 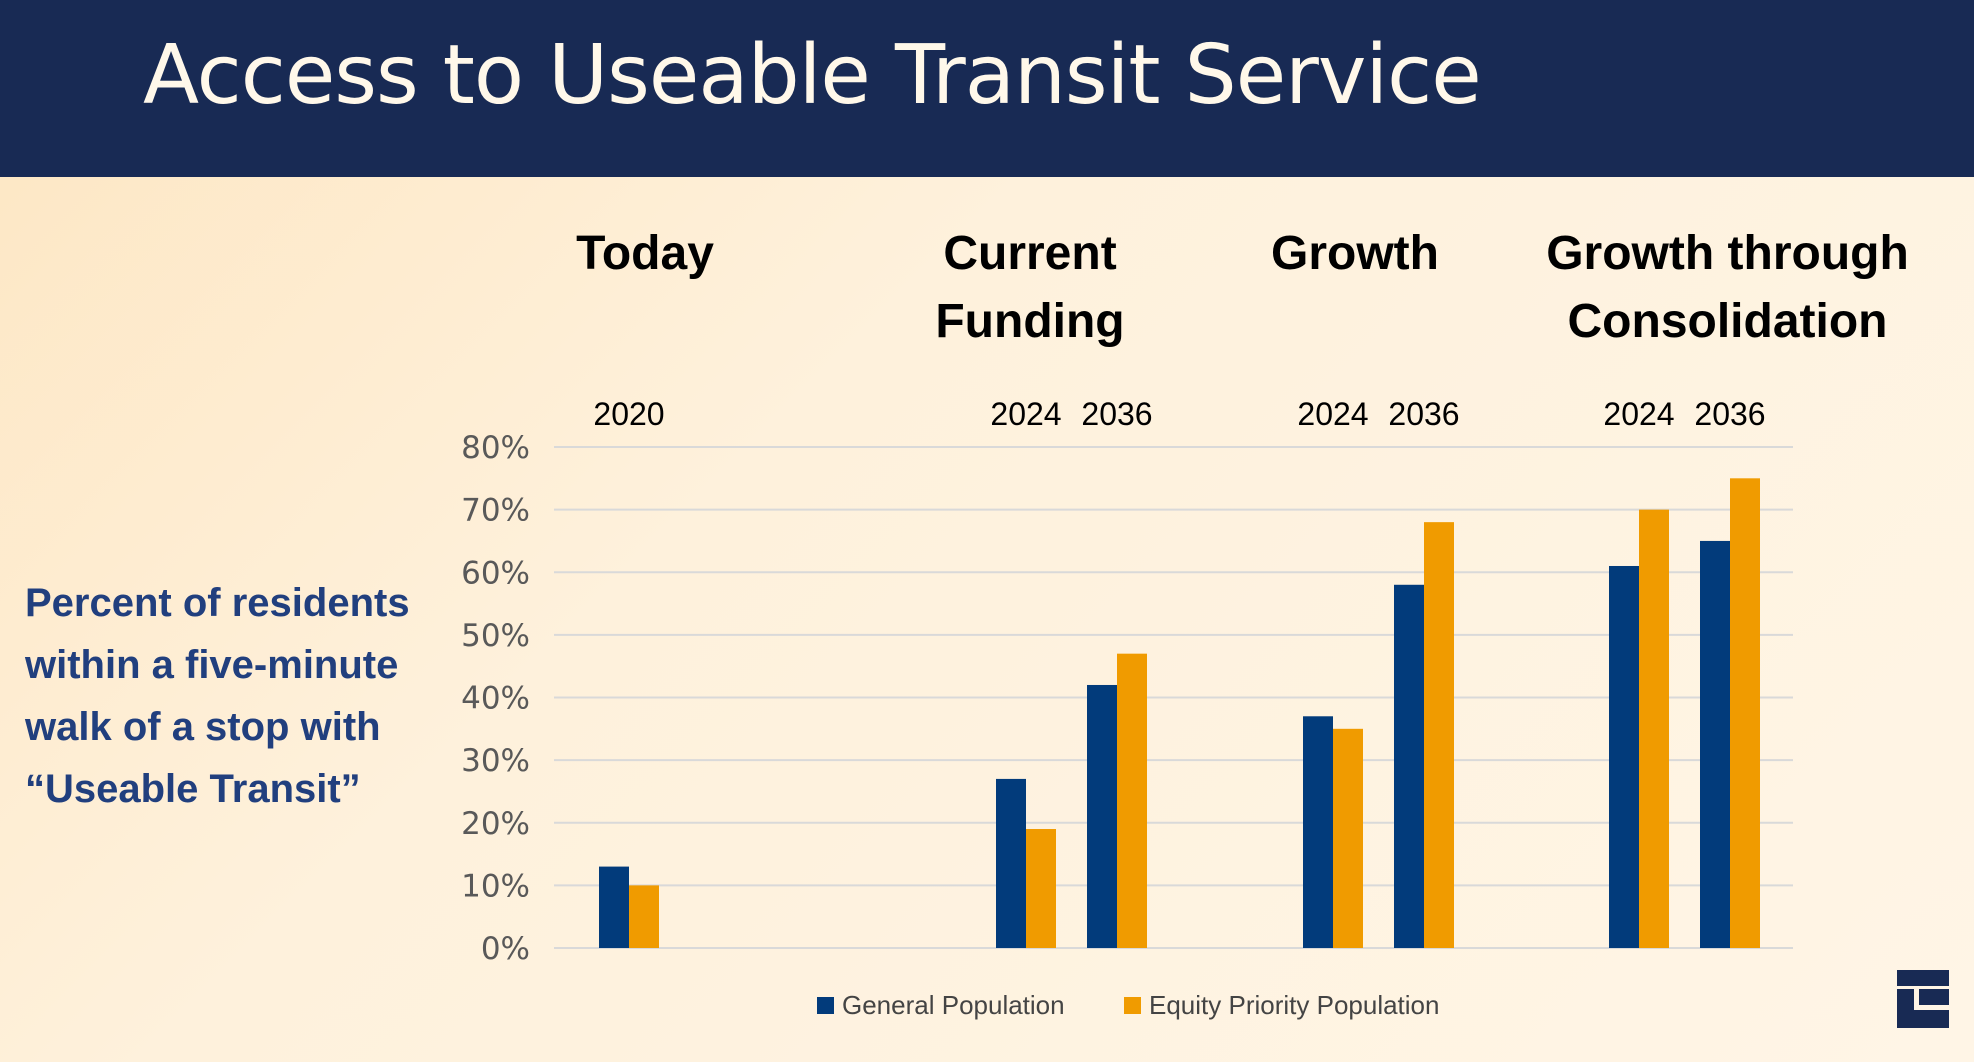 I want to click on y-tick-label: 20%, so click(x=495, y=824).